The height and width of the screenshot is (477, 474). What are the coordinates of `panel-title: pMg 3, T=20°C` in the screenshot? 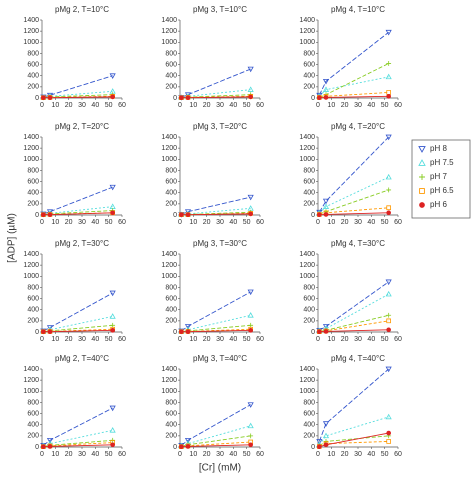 It's located at (220, 126).